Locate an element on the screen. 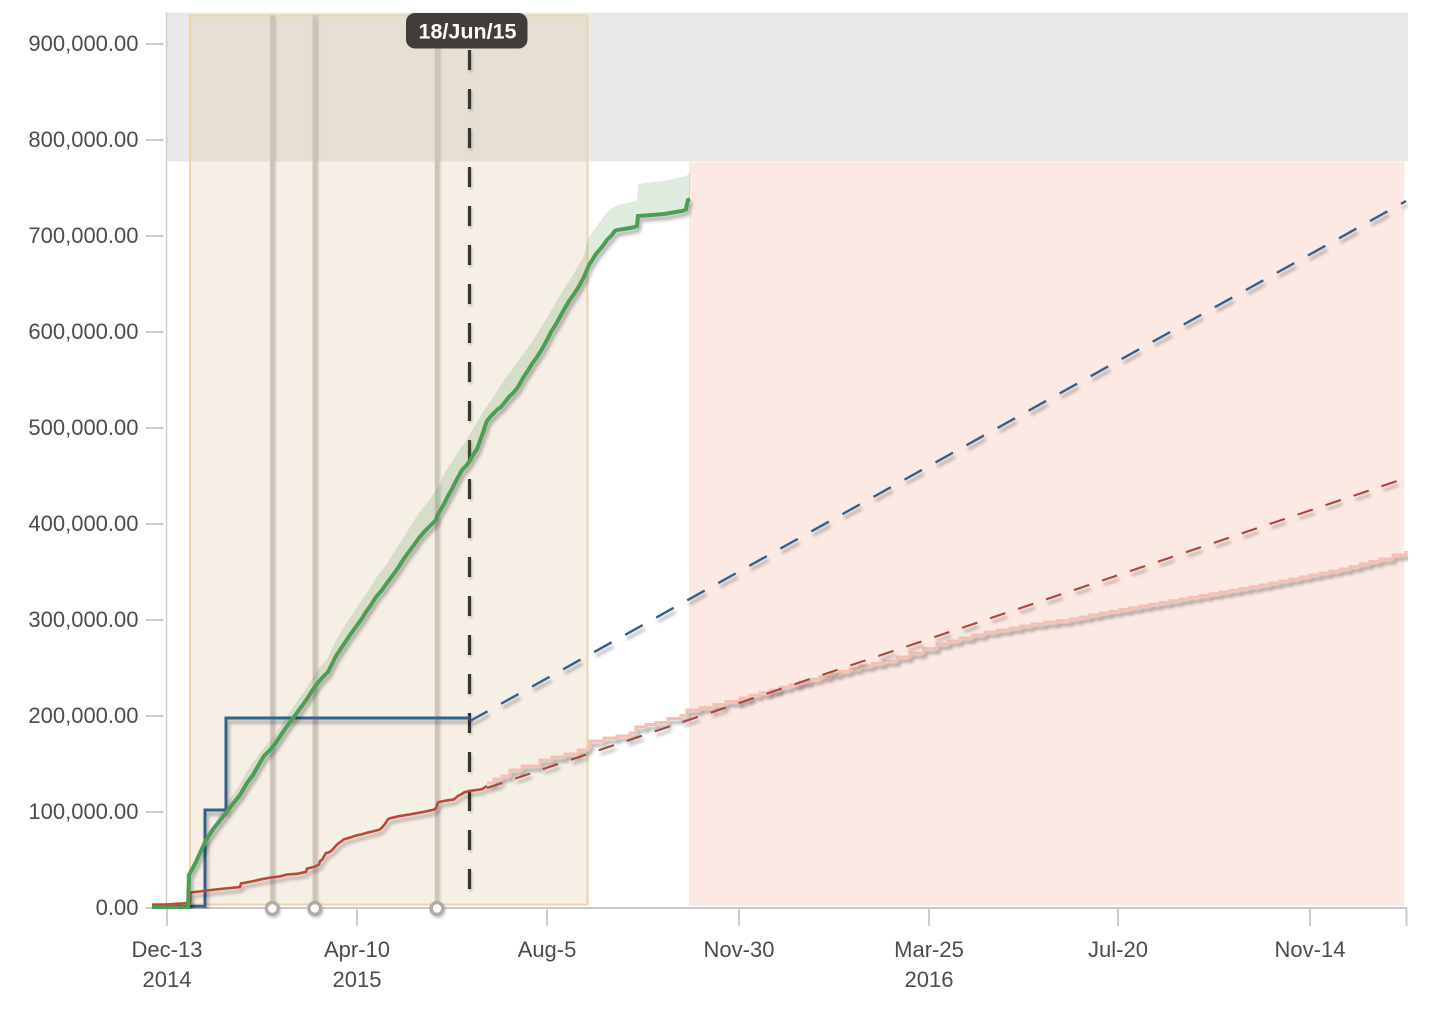  svg-text: Mar-25 is located at coordinates (929, 949).